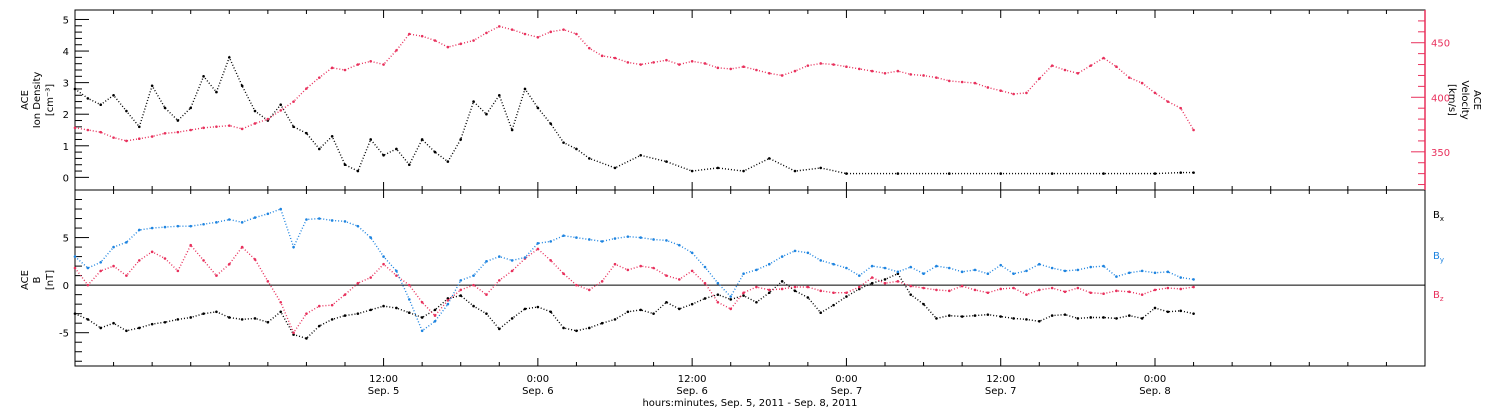 This screenshot has height=410, width=1500. What do you see at coordinates (846, 379) in the screenshot?
I see `x-tick-time-label: 0:00` at bounding box center [846, 379].